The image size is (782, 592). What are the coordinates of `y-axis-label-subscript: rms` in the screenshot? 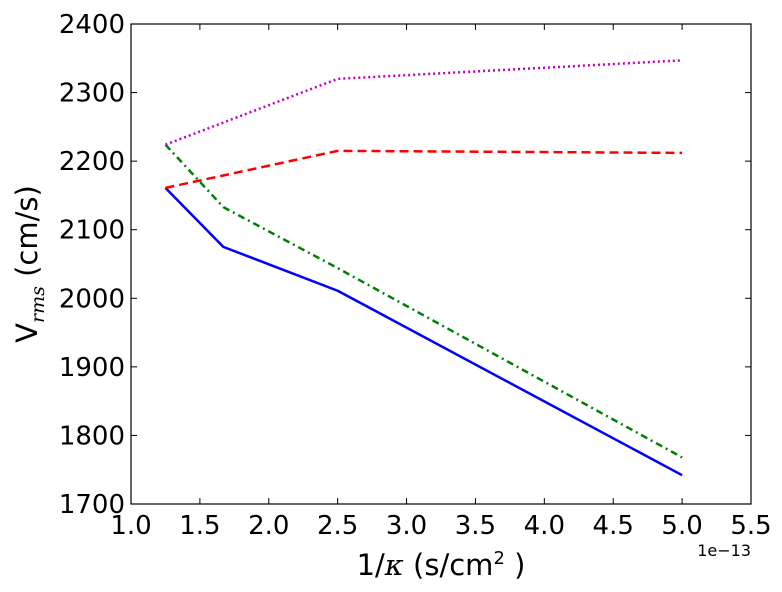 It's located at (38, 304).